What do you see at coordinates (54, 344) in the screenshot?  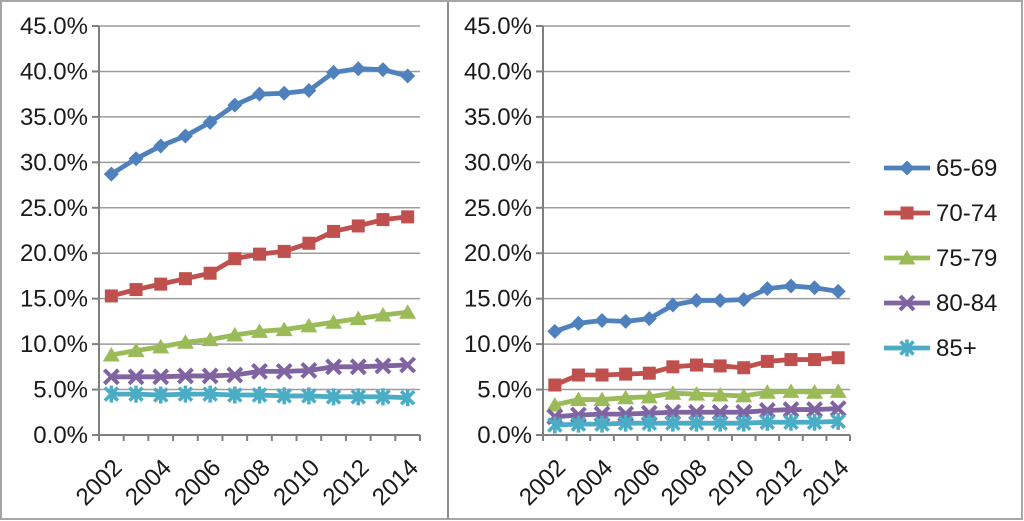 I see `y-axis-label: 10.0%` at bounding box center [54, 344].